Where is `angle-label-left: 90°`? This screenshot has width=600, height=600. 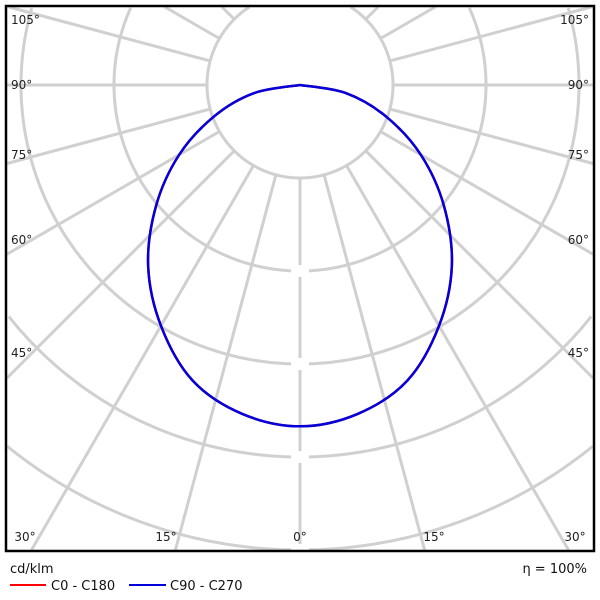
angle-label-left: 90° is located at coordinates (21, 85).